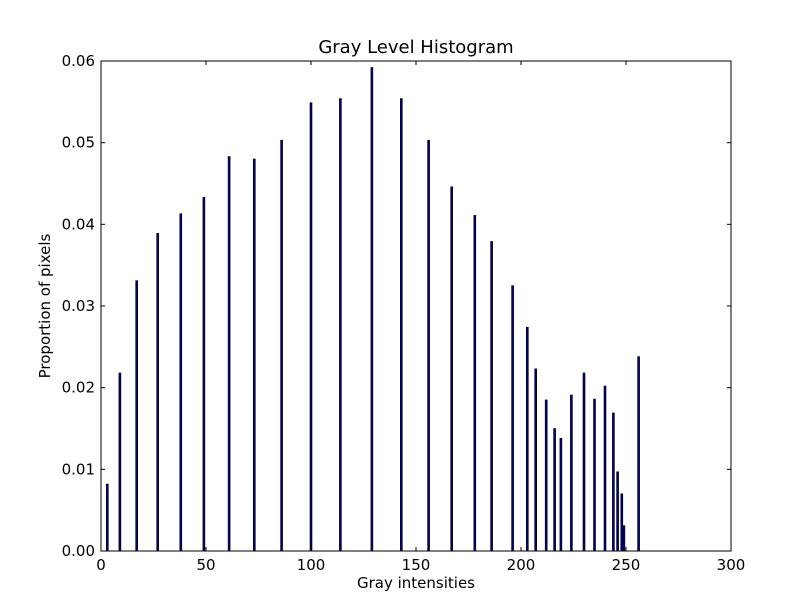 The height and width of the screenshot is (612, 812). Describe the element at coordinates (416, 565) in the screenshot. I see `x-tick-label: 150` at that location.